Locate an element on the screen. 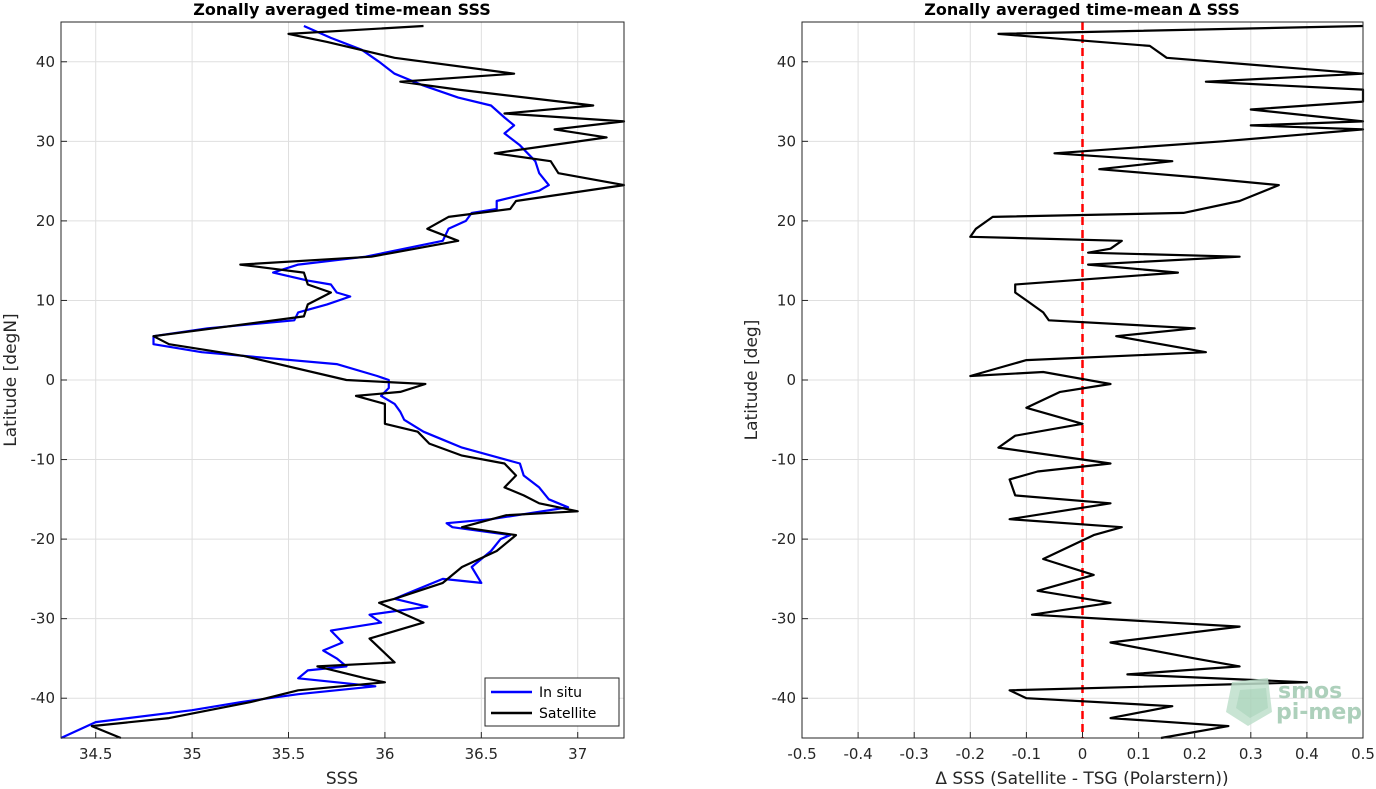 This screenshot has width=1376, height=789. y-axis-label: Latitude [deg] is located at coordinates (752, 380).